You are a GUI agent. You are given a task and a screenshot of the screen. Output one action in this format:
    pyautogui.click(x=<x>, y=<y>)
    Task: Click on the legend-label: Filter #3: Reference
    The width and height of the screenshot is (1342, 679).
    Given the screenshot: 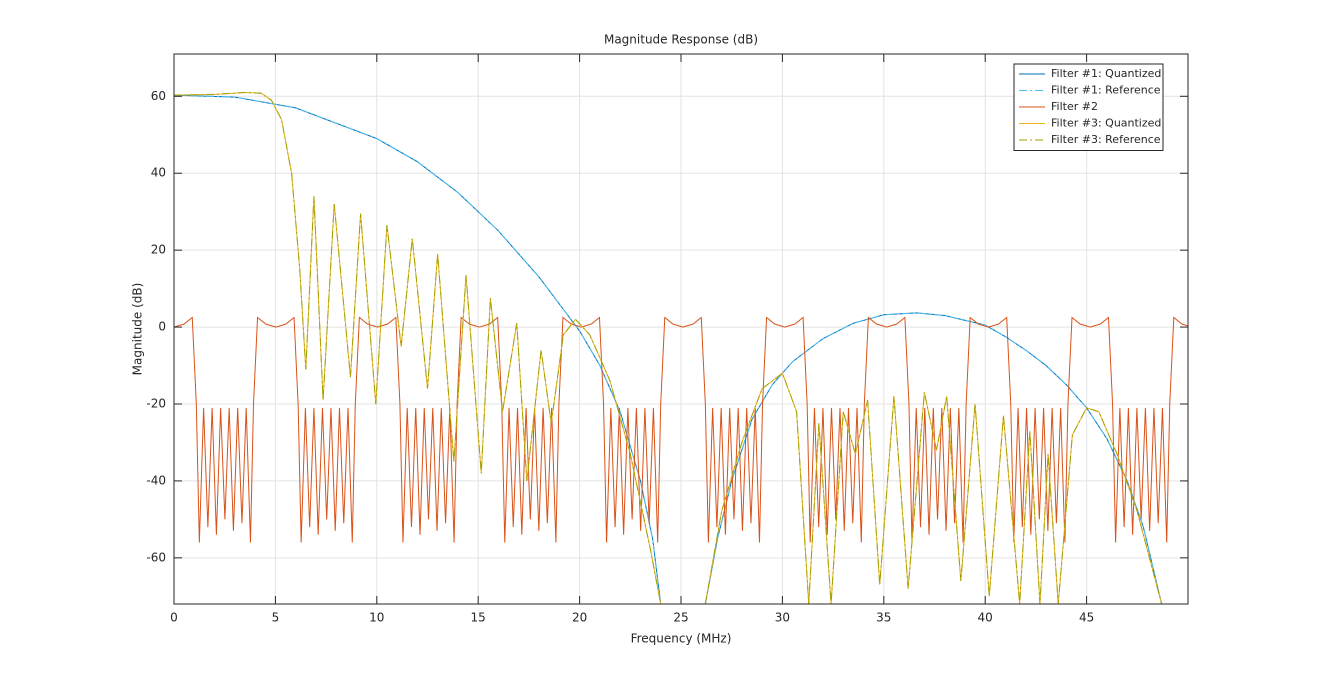 What is the action you would take?
    pyautogui.click(x=1106, y=139)
    